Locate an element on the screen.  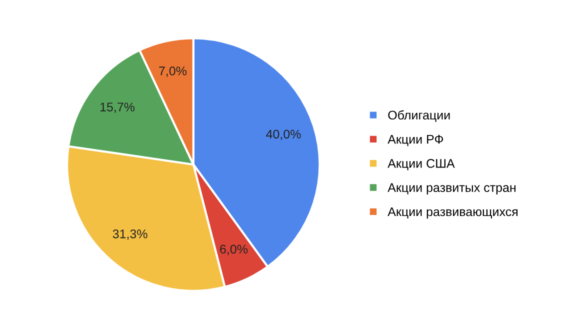
data-label: 6,0% is located at coordinates (234, 250).